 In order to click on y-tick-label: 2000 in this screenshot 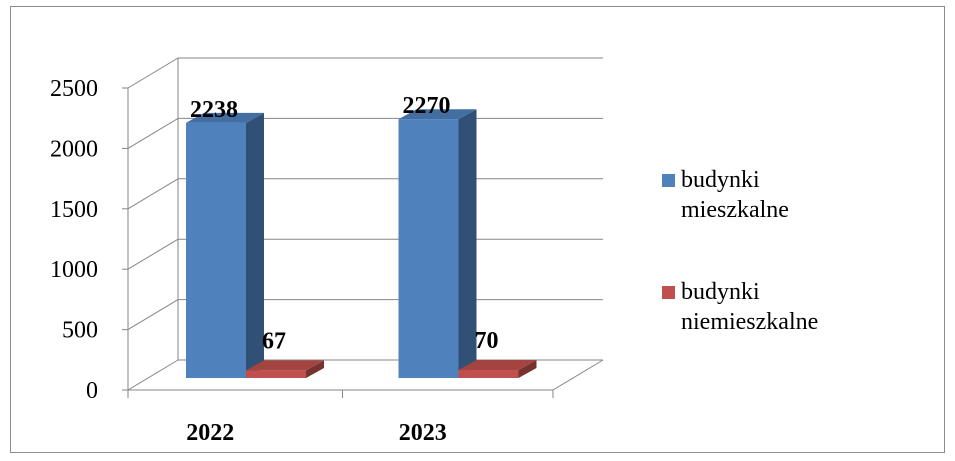, I will do `click(74, 149)`.